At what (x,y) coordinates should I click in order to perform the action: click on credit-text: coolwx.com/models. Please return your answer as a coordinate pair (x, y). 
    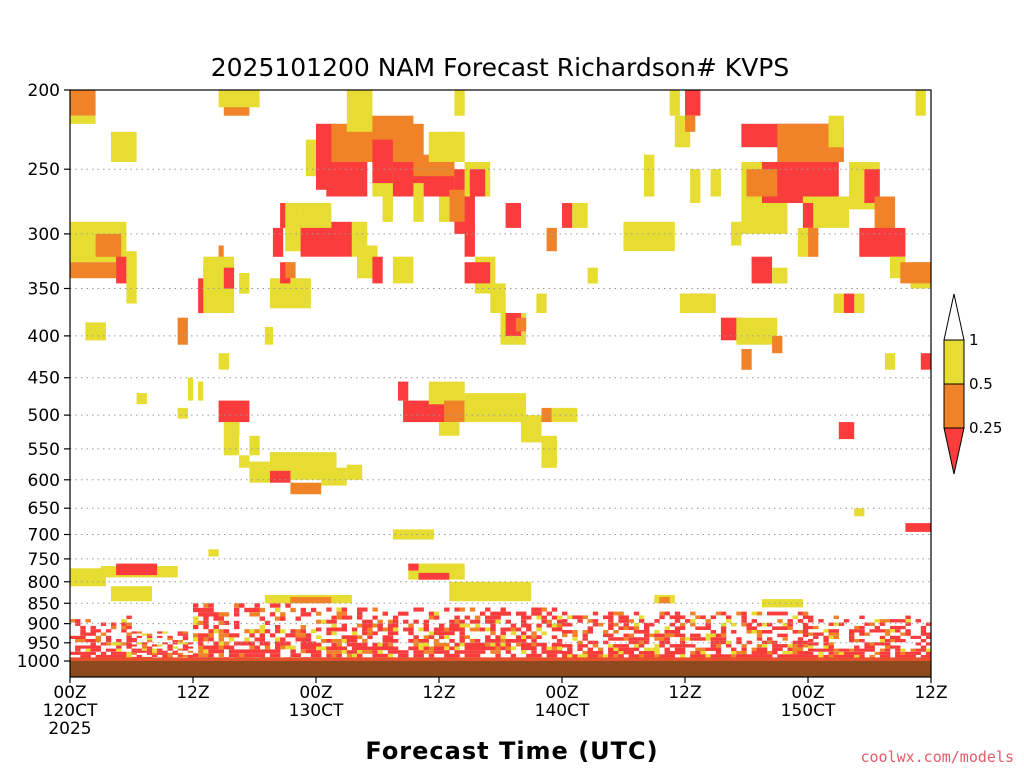
    Looking at the image, I should click on (937, 757).